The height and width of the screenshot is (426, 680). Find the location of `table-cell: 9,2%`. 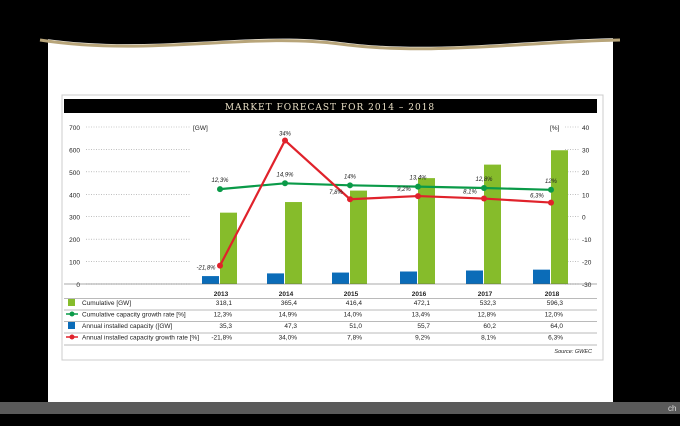

table-cell: 9,2% is located at coordinates (422, 338).